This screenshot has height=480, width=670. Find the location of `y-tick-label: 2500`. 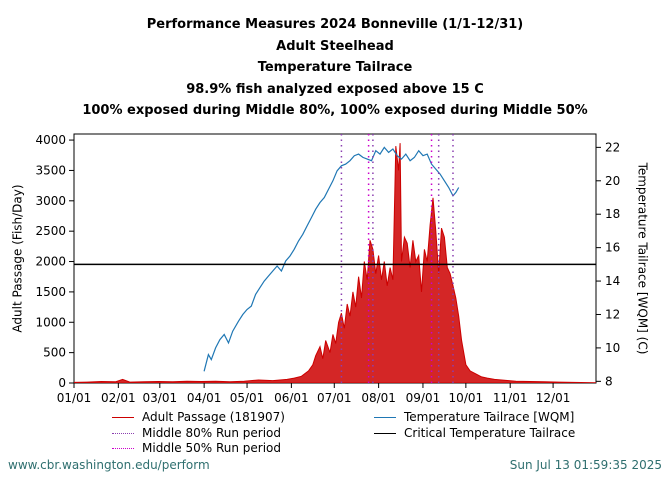

y-tick-label: 2500 is located at coordinates (50, 231).